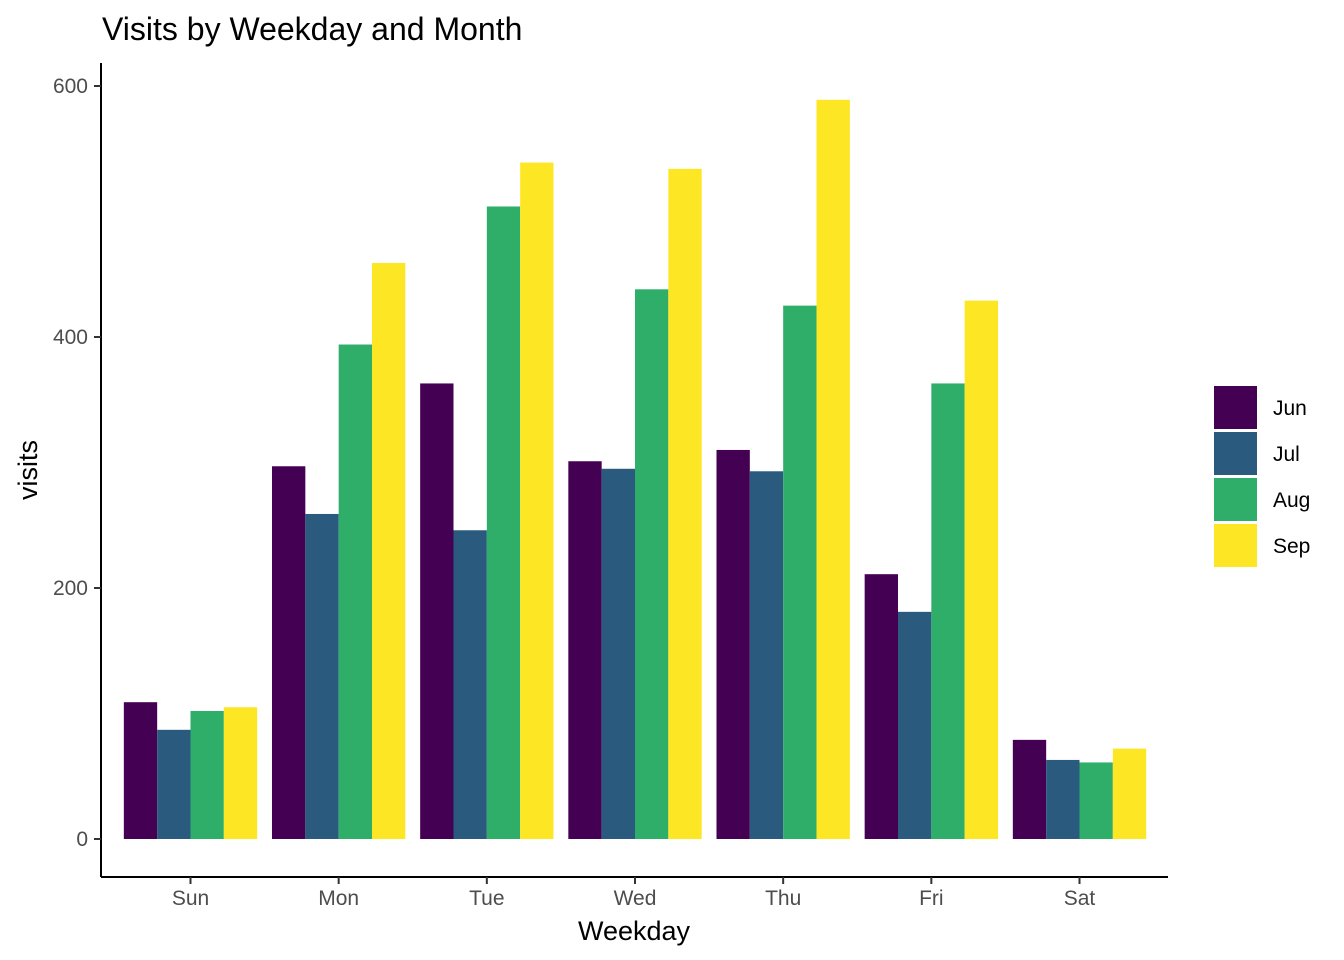 The width and height of the screenshot is (1344, 960). I want to click on bar-aug-sat, so click(1096, 800).